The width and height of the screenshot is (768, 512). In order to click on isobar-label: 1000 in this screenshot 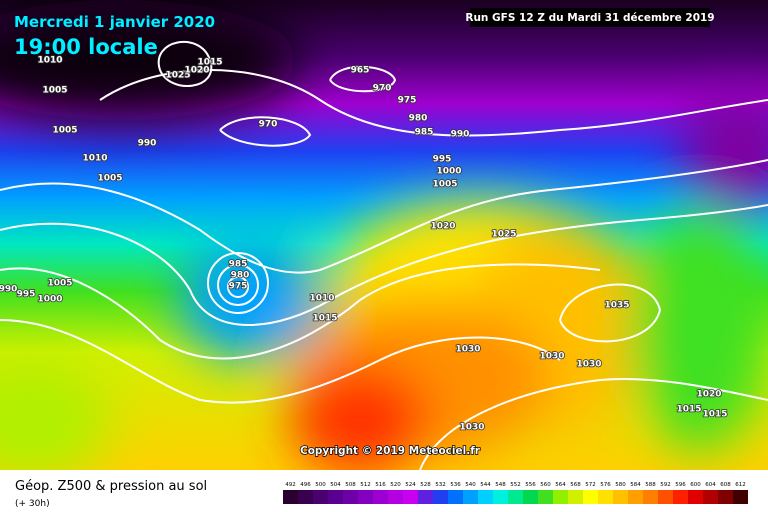, I will do `click(49, 300)`.